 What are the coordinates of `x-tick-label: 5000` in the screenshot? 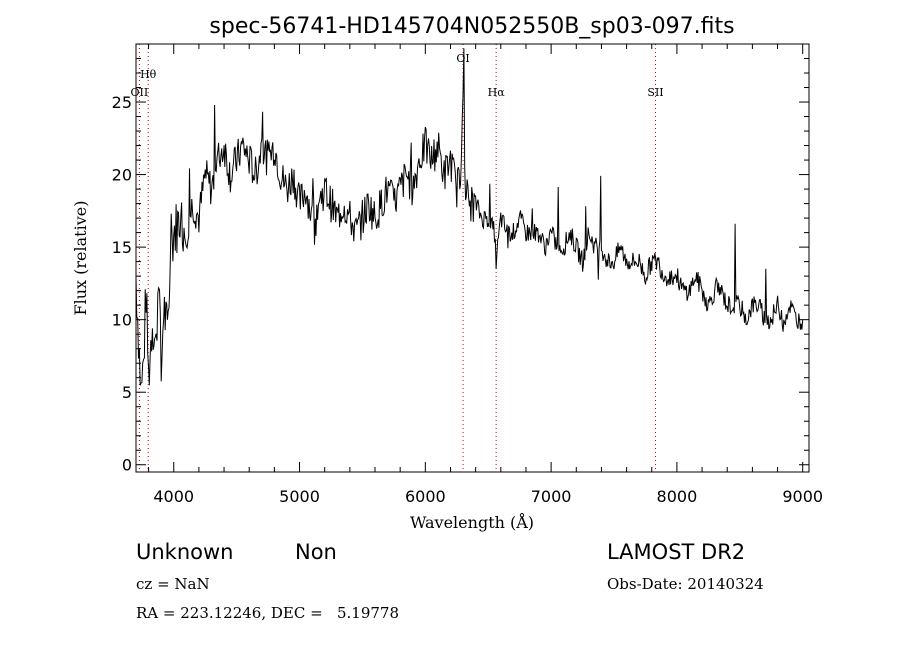 It's located at (299, 496).